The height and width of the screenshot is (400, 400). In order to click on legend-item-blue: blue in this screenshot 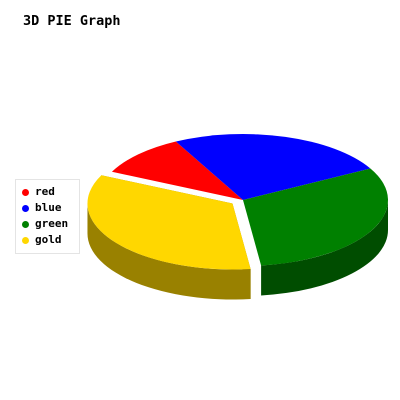, I will do `click(50, 208)`.